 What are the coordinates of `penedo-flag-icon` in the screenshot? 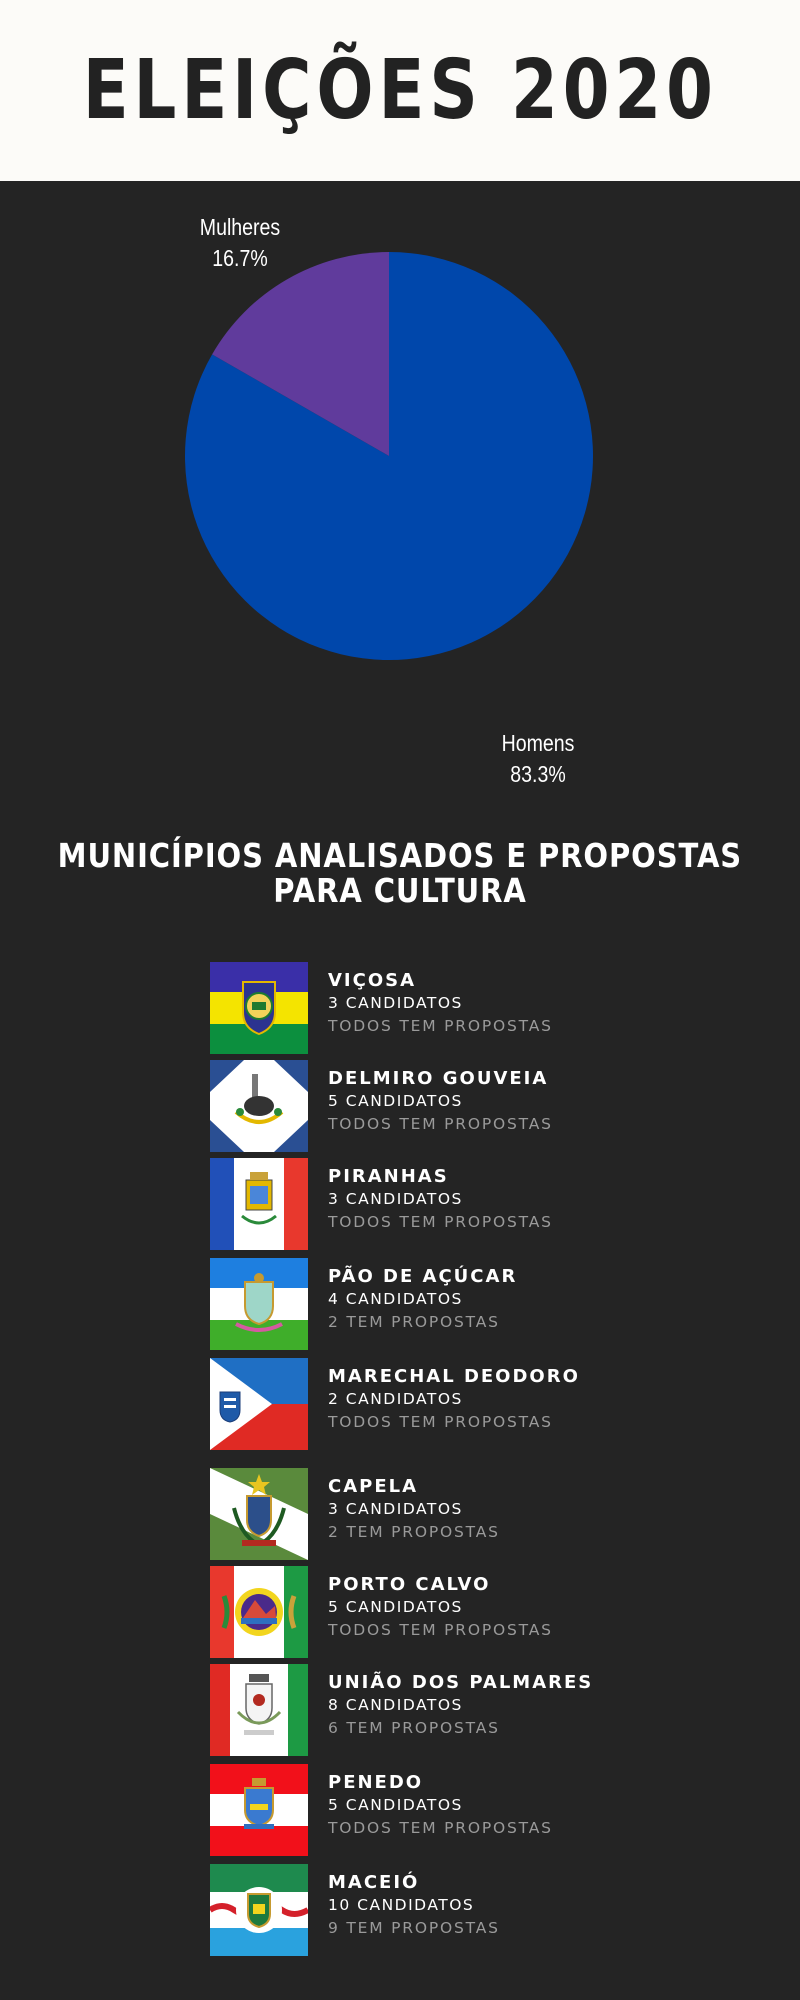 It's located at (259, 1810).